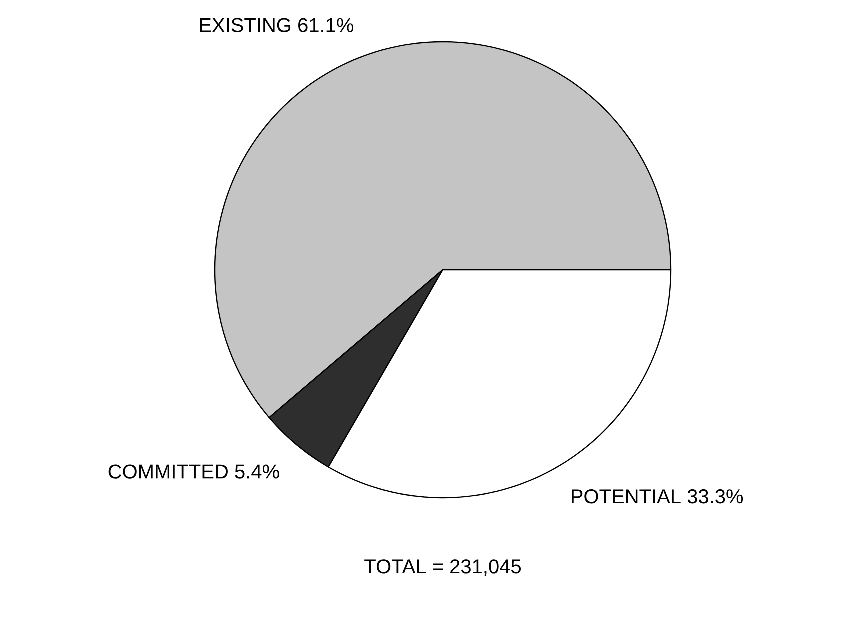  I want to click on data-label: 5.4%, so click(257, 471).